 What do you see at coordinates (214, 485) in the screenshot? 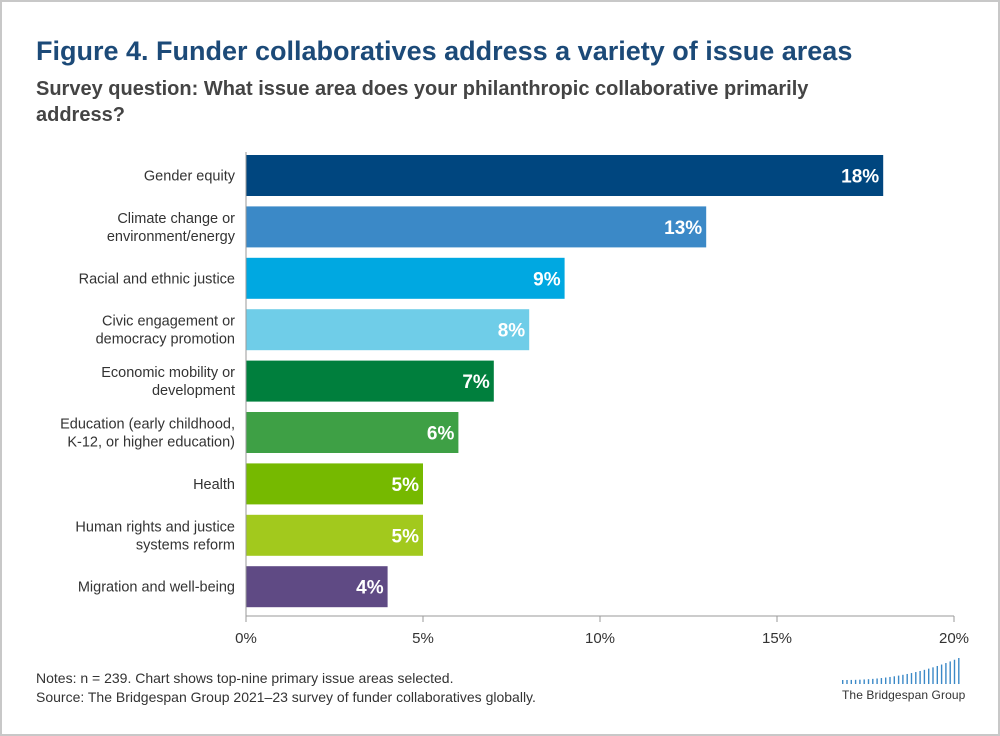
I see `category-label: Health` at bounding box center [214, 485].